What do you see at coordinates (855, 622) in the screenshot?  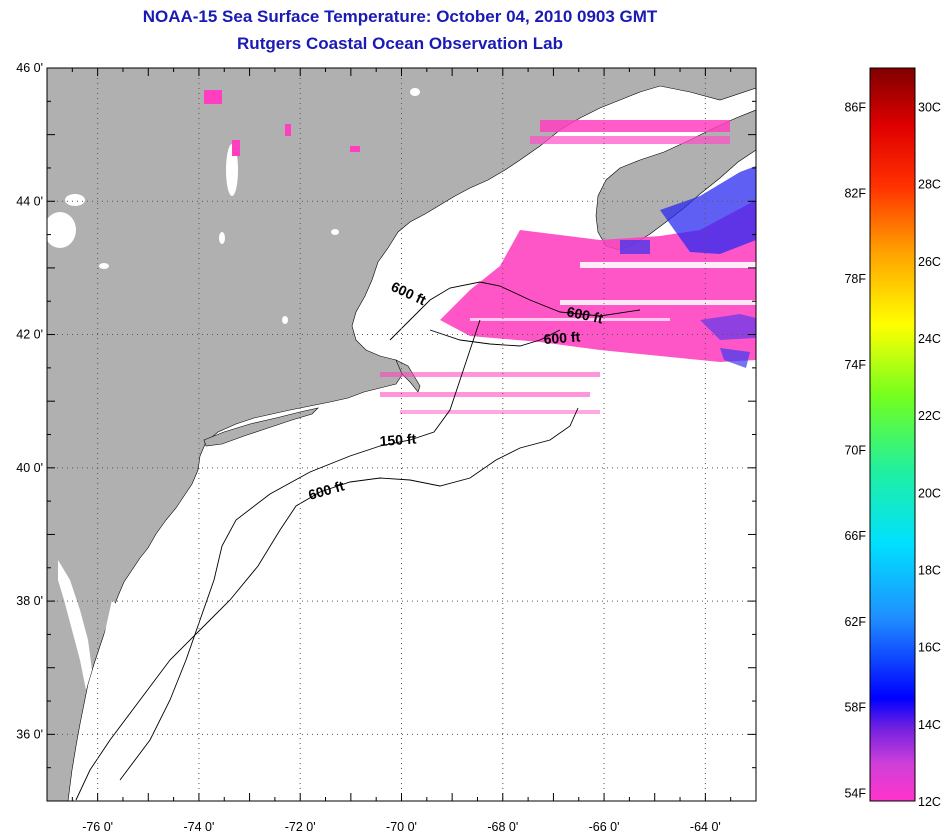 I see `colorbar-fahrenheit-label: 62F` at bounding box center [855, 622].